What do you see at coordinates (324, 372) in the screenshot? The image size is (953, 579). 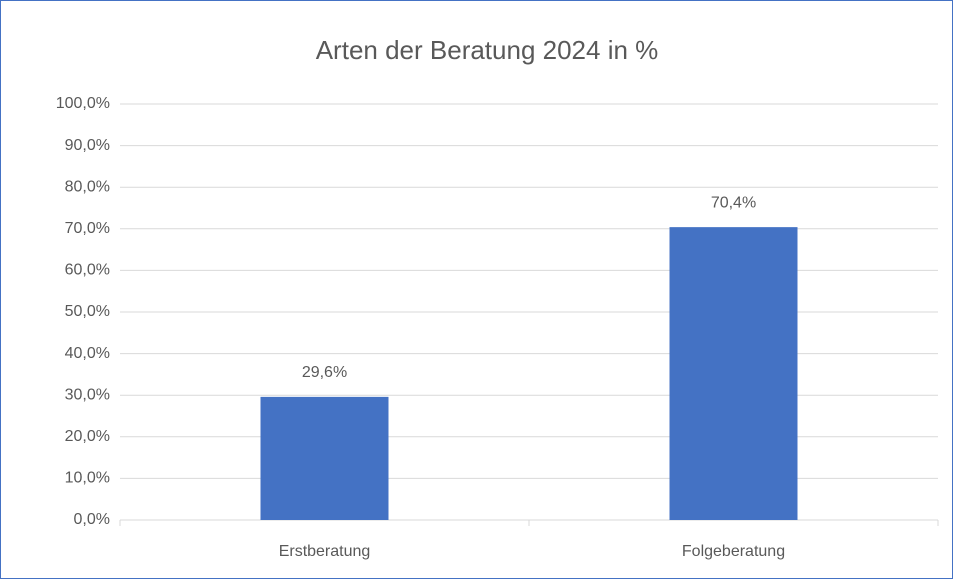 I see `value-label: 29,6%` at bounding box center [324, 372].